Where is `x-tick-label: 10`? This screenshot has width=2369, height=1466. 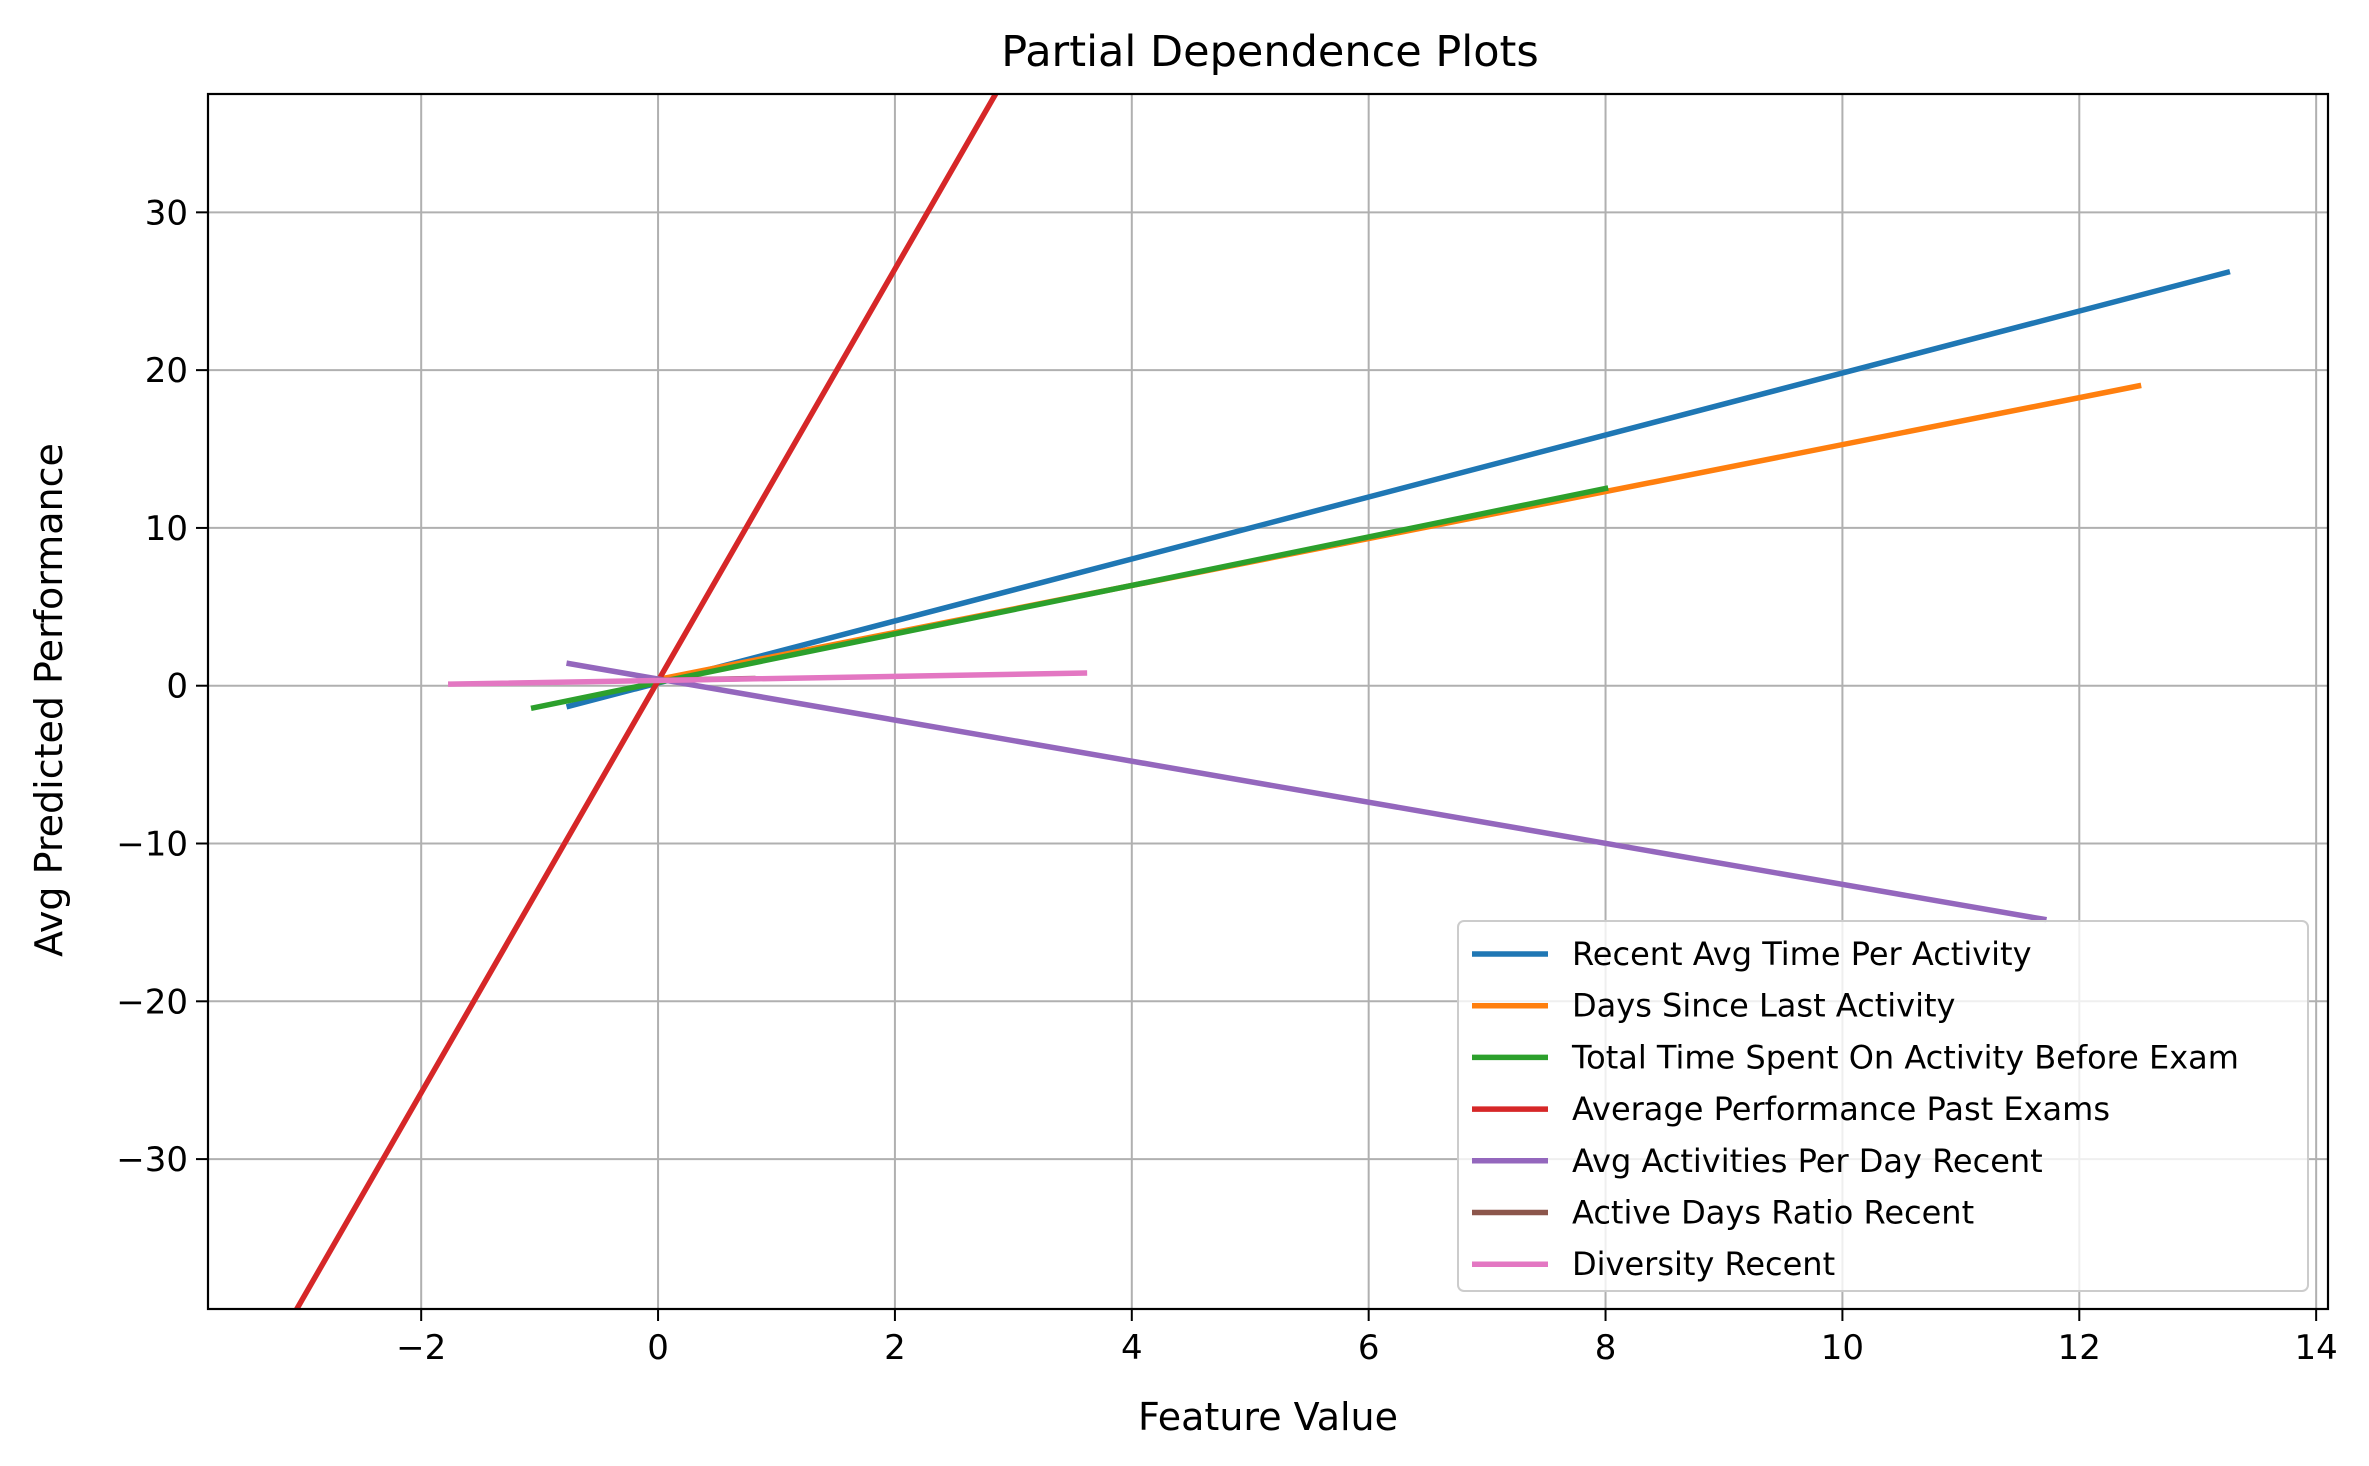 x-tick-label: 10 is located at coordinates (1842, 1348).